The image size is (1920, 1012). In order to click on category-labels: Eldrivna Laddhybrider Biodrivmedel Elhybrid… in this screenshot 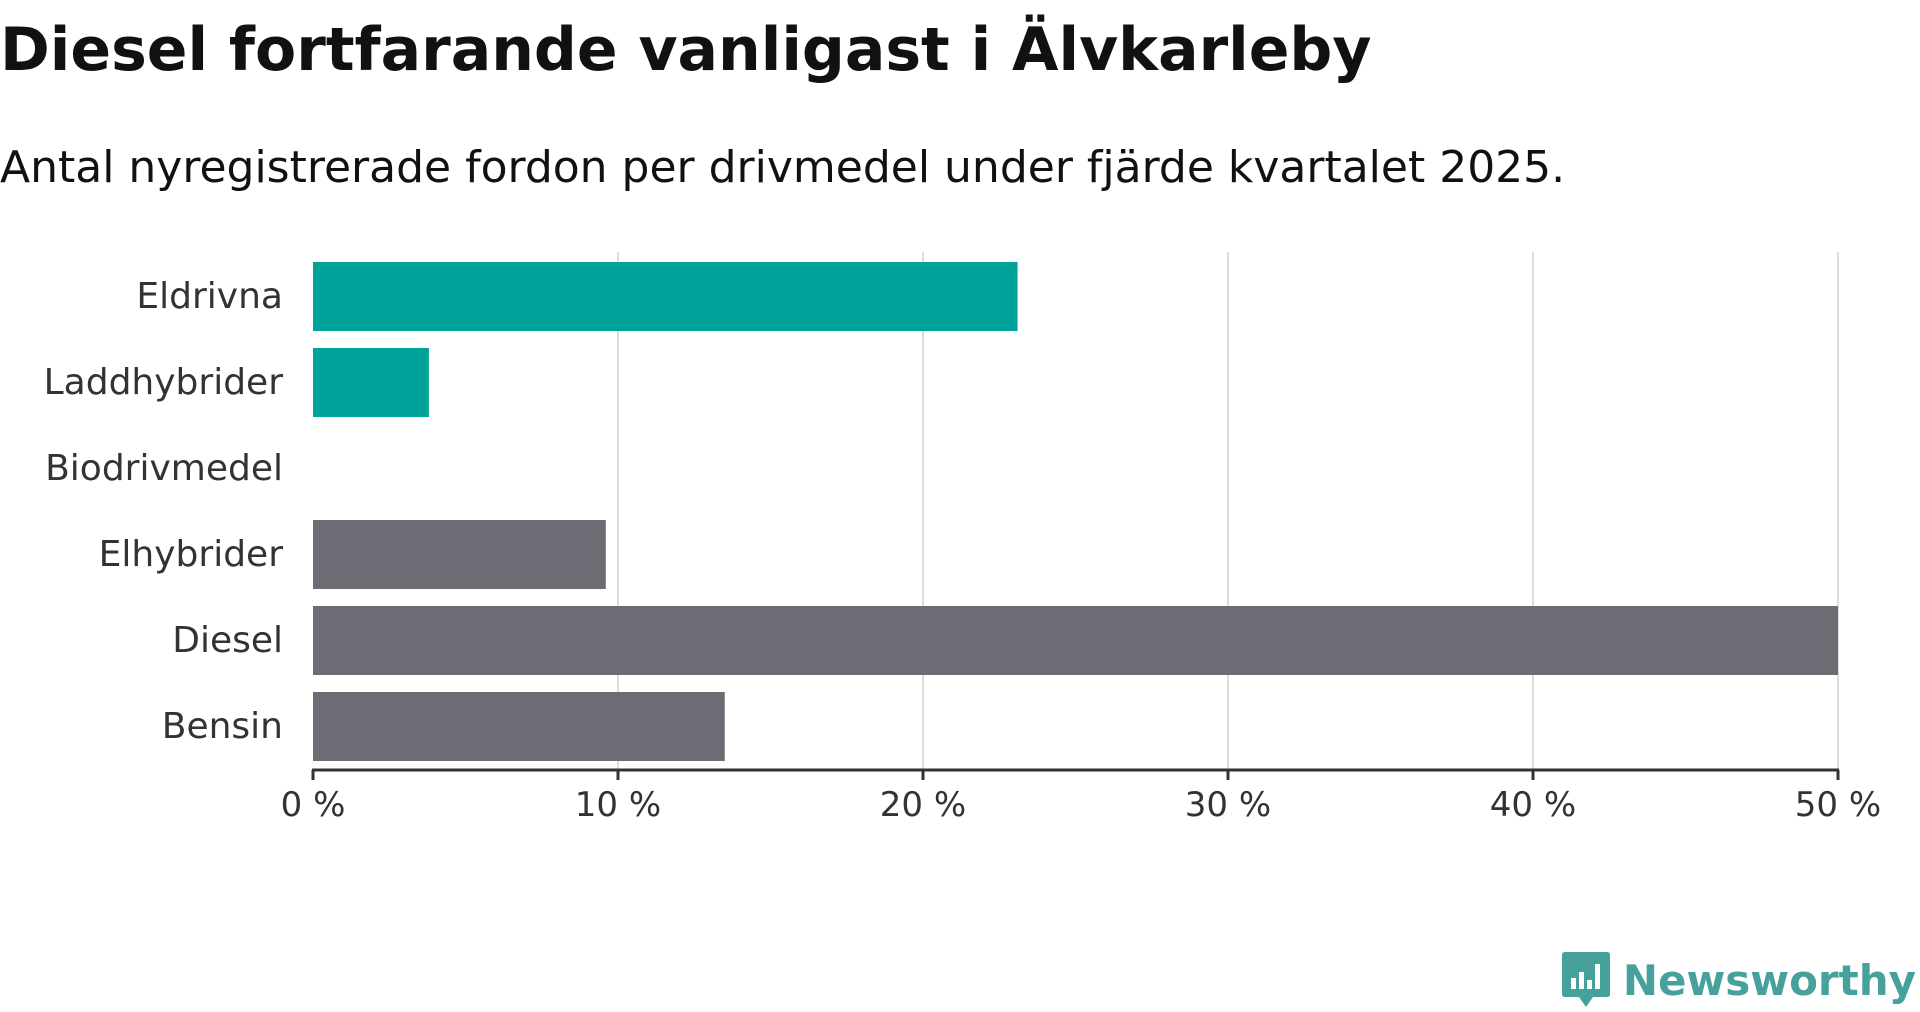, I will do `click(164, 511)`.